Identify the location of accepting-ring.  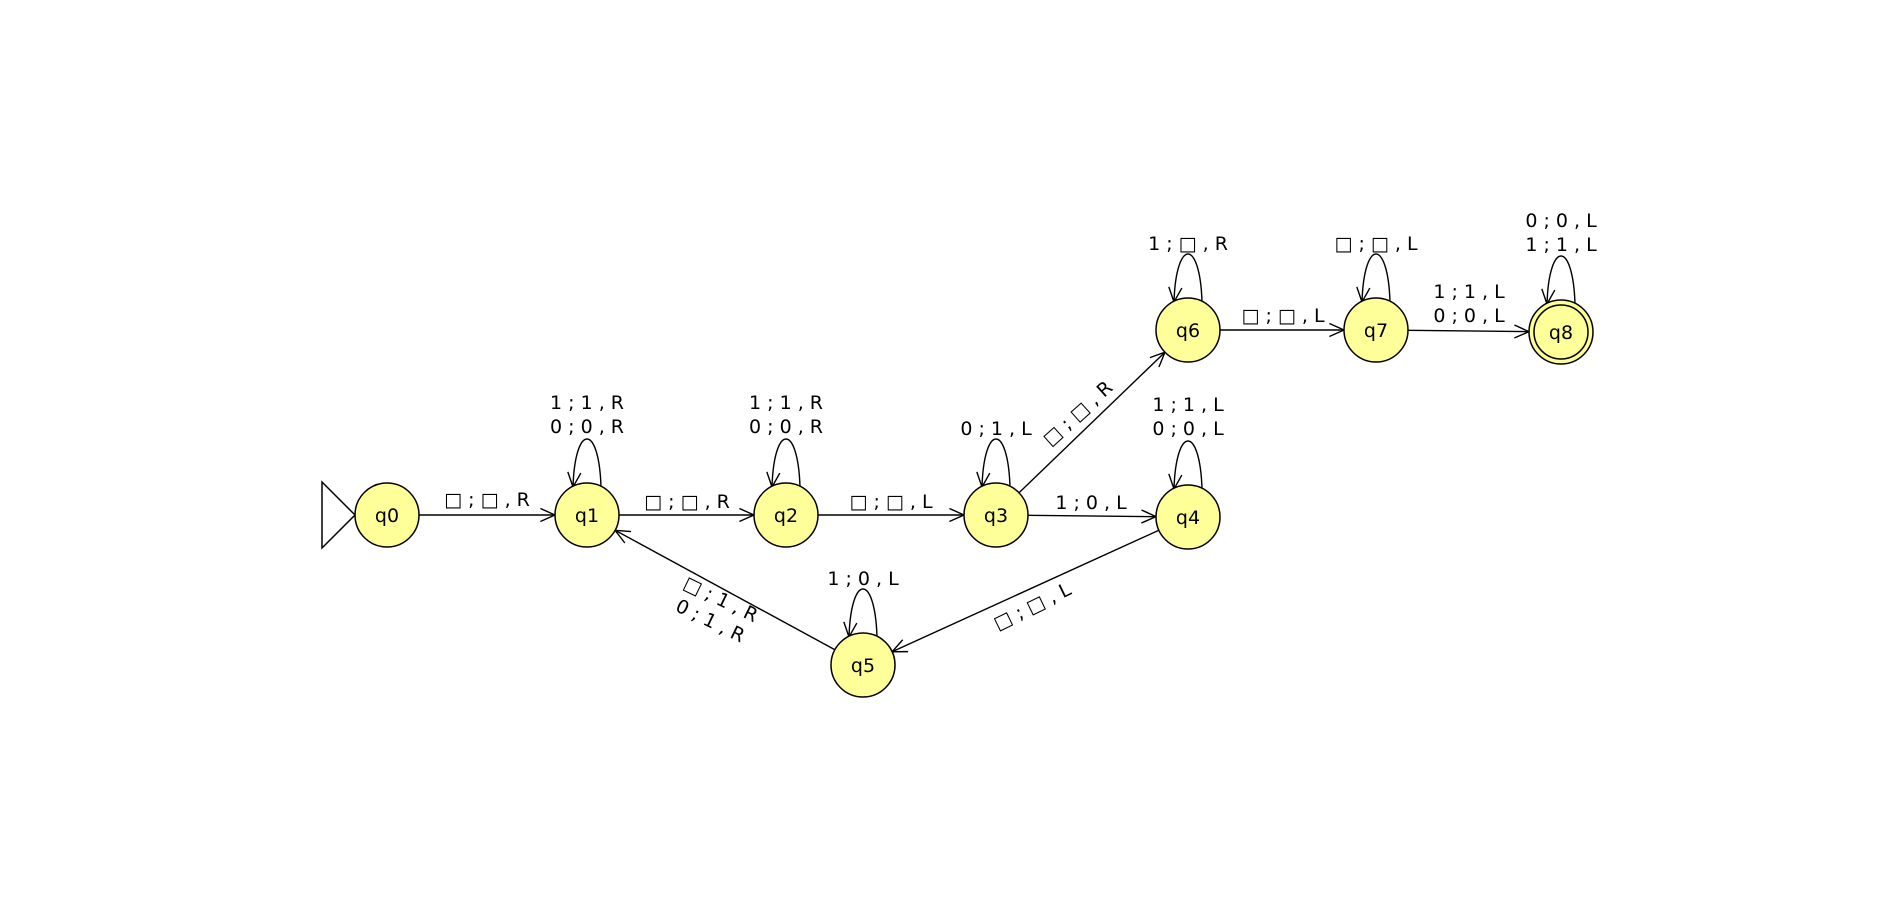
(1561, 332).